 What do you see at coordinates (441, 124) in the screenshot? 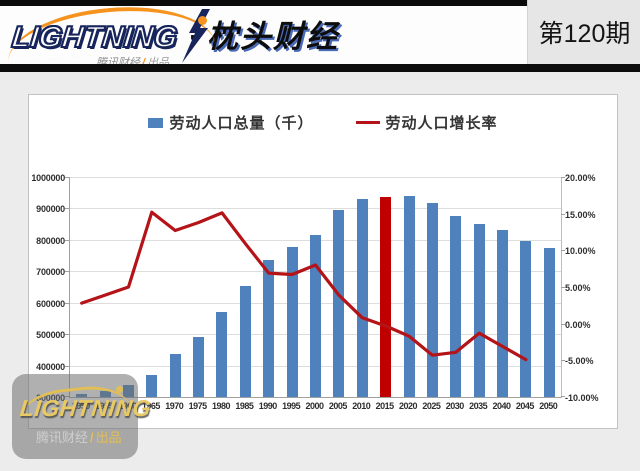
I see `legend-line-label: 劳动人口增长率` at bounding box center [441, 124].